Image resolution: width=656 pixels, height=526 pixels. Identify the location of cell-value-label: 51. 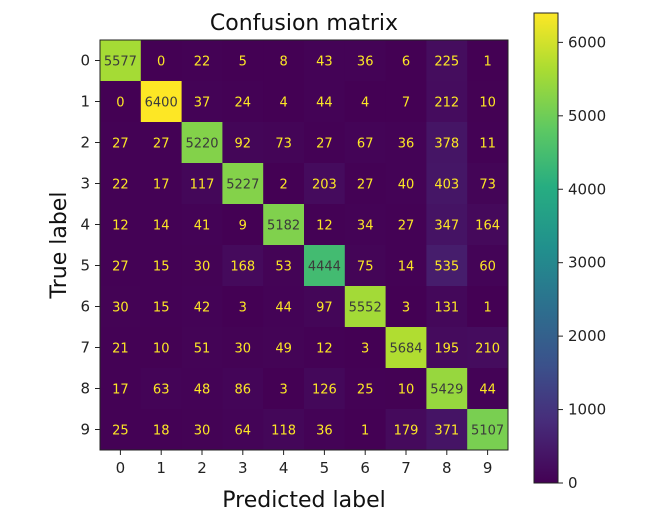
(202, 349).